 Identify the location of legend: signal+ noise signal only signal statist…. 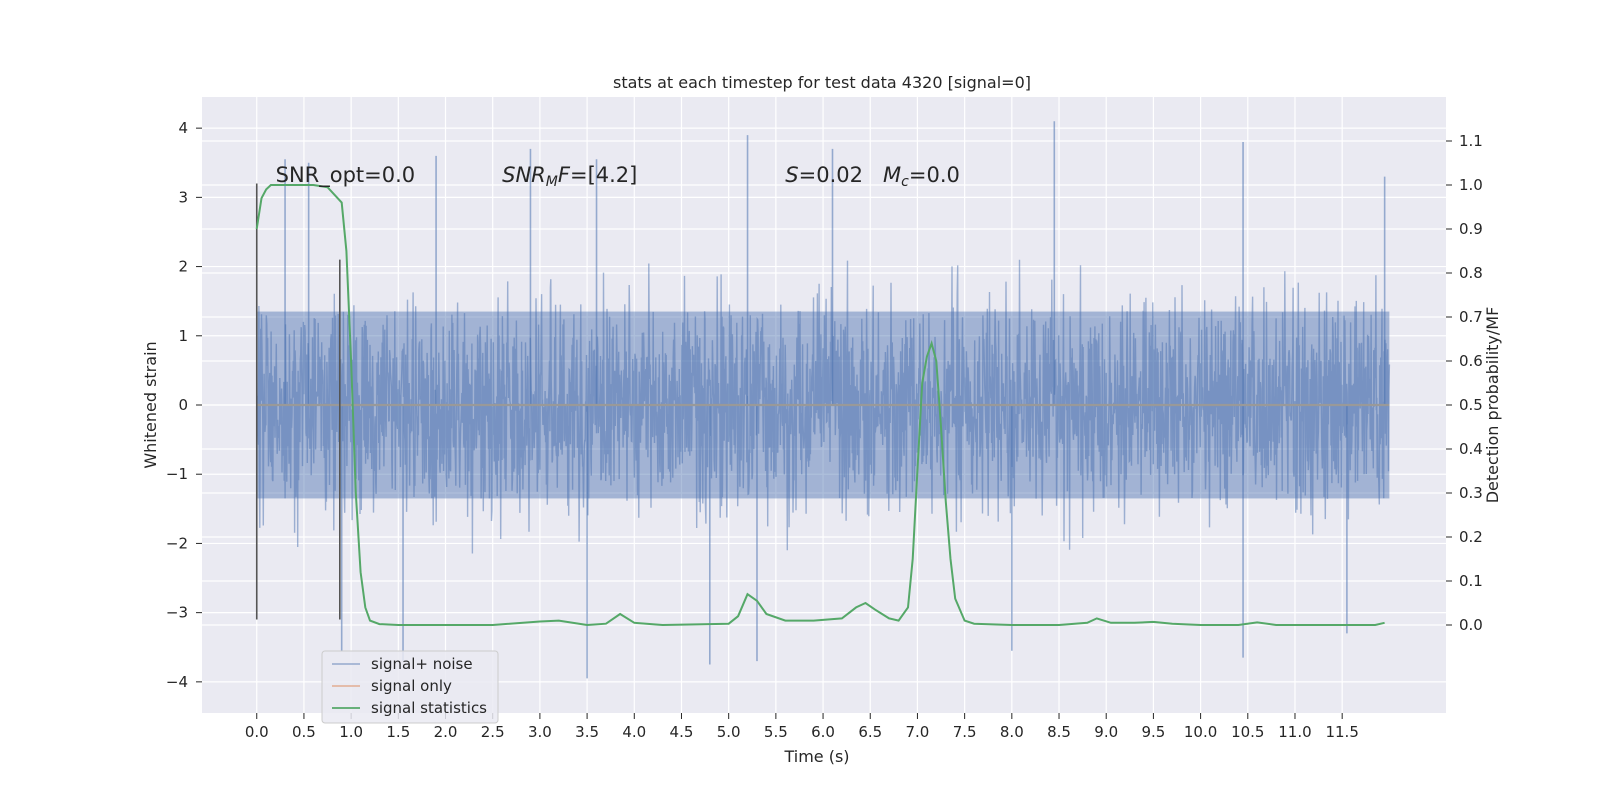
(410, 687).